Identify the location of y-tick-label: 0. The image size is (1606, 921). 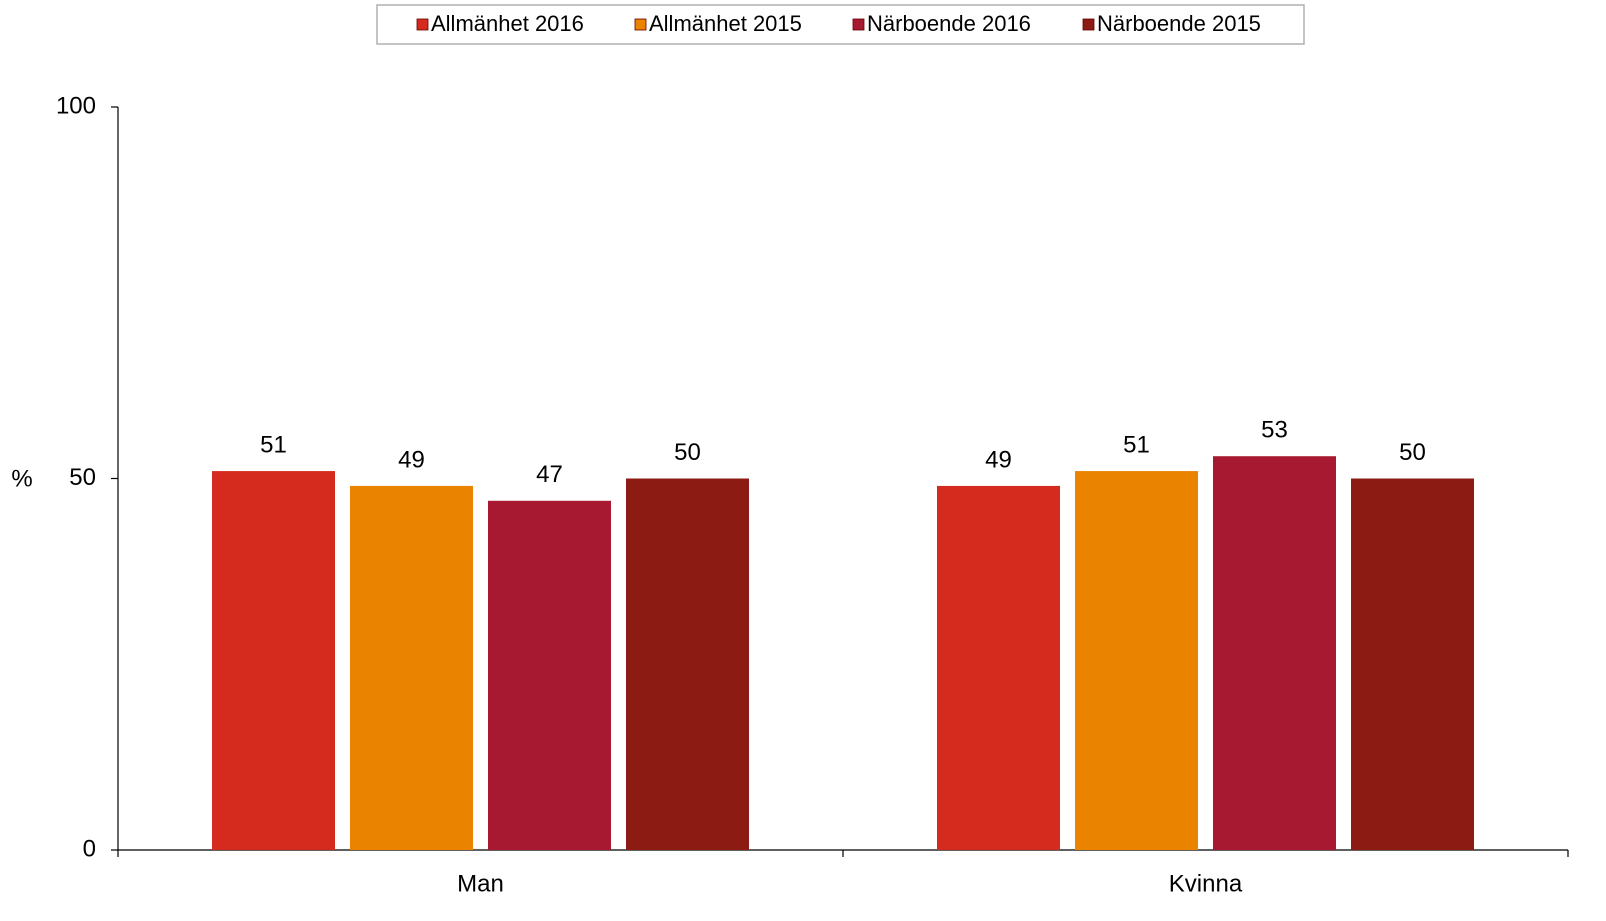
(89, 848).